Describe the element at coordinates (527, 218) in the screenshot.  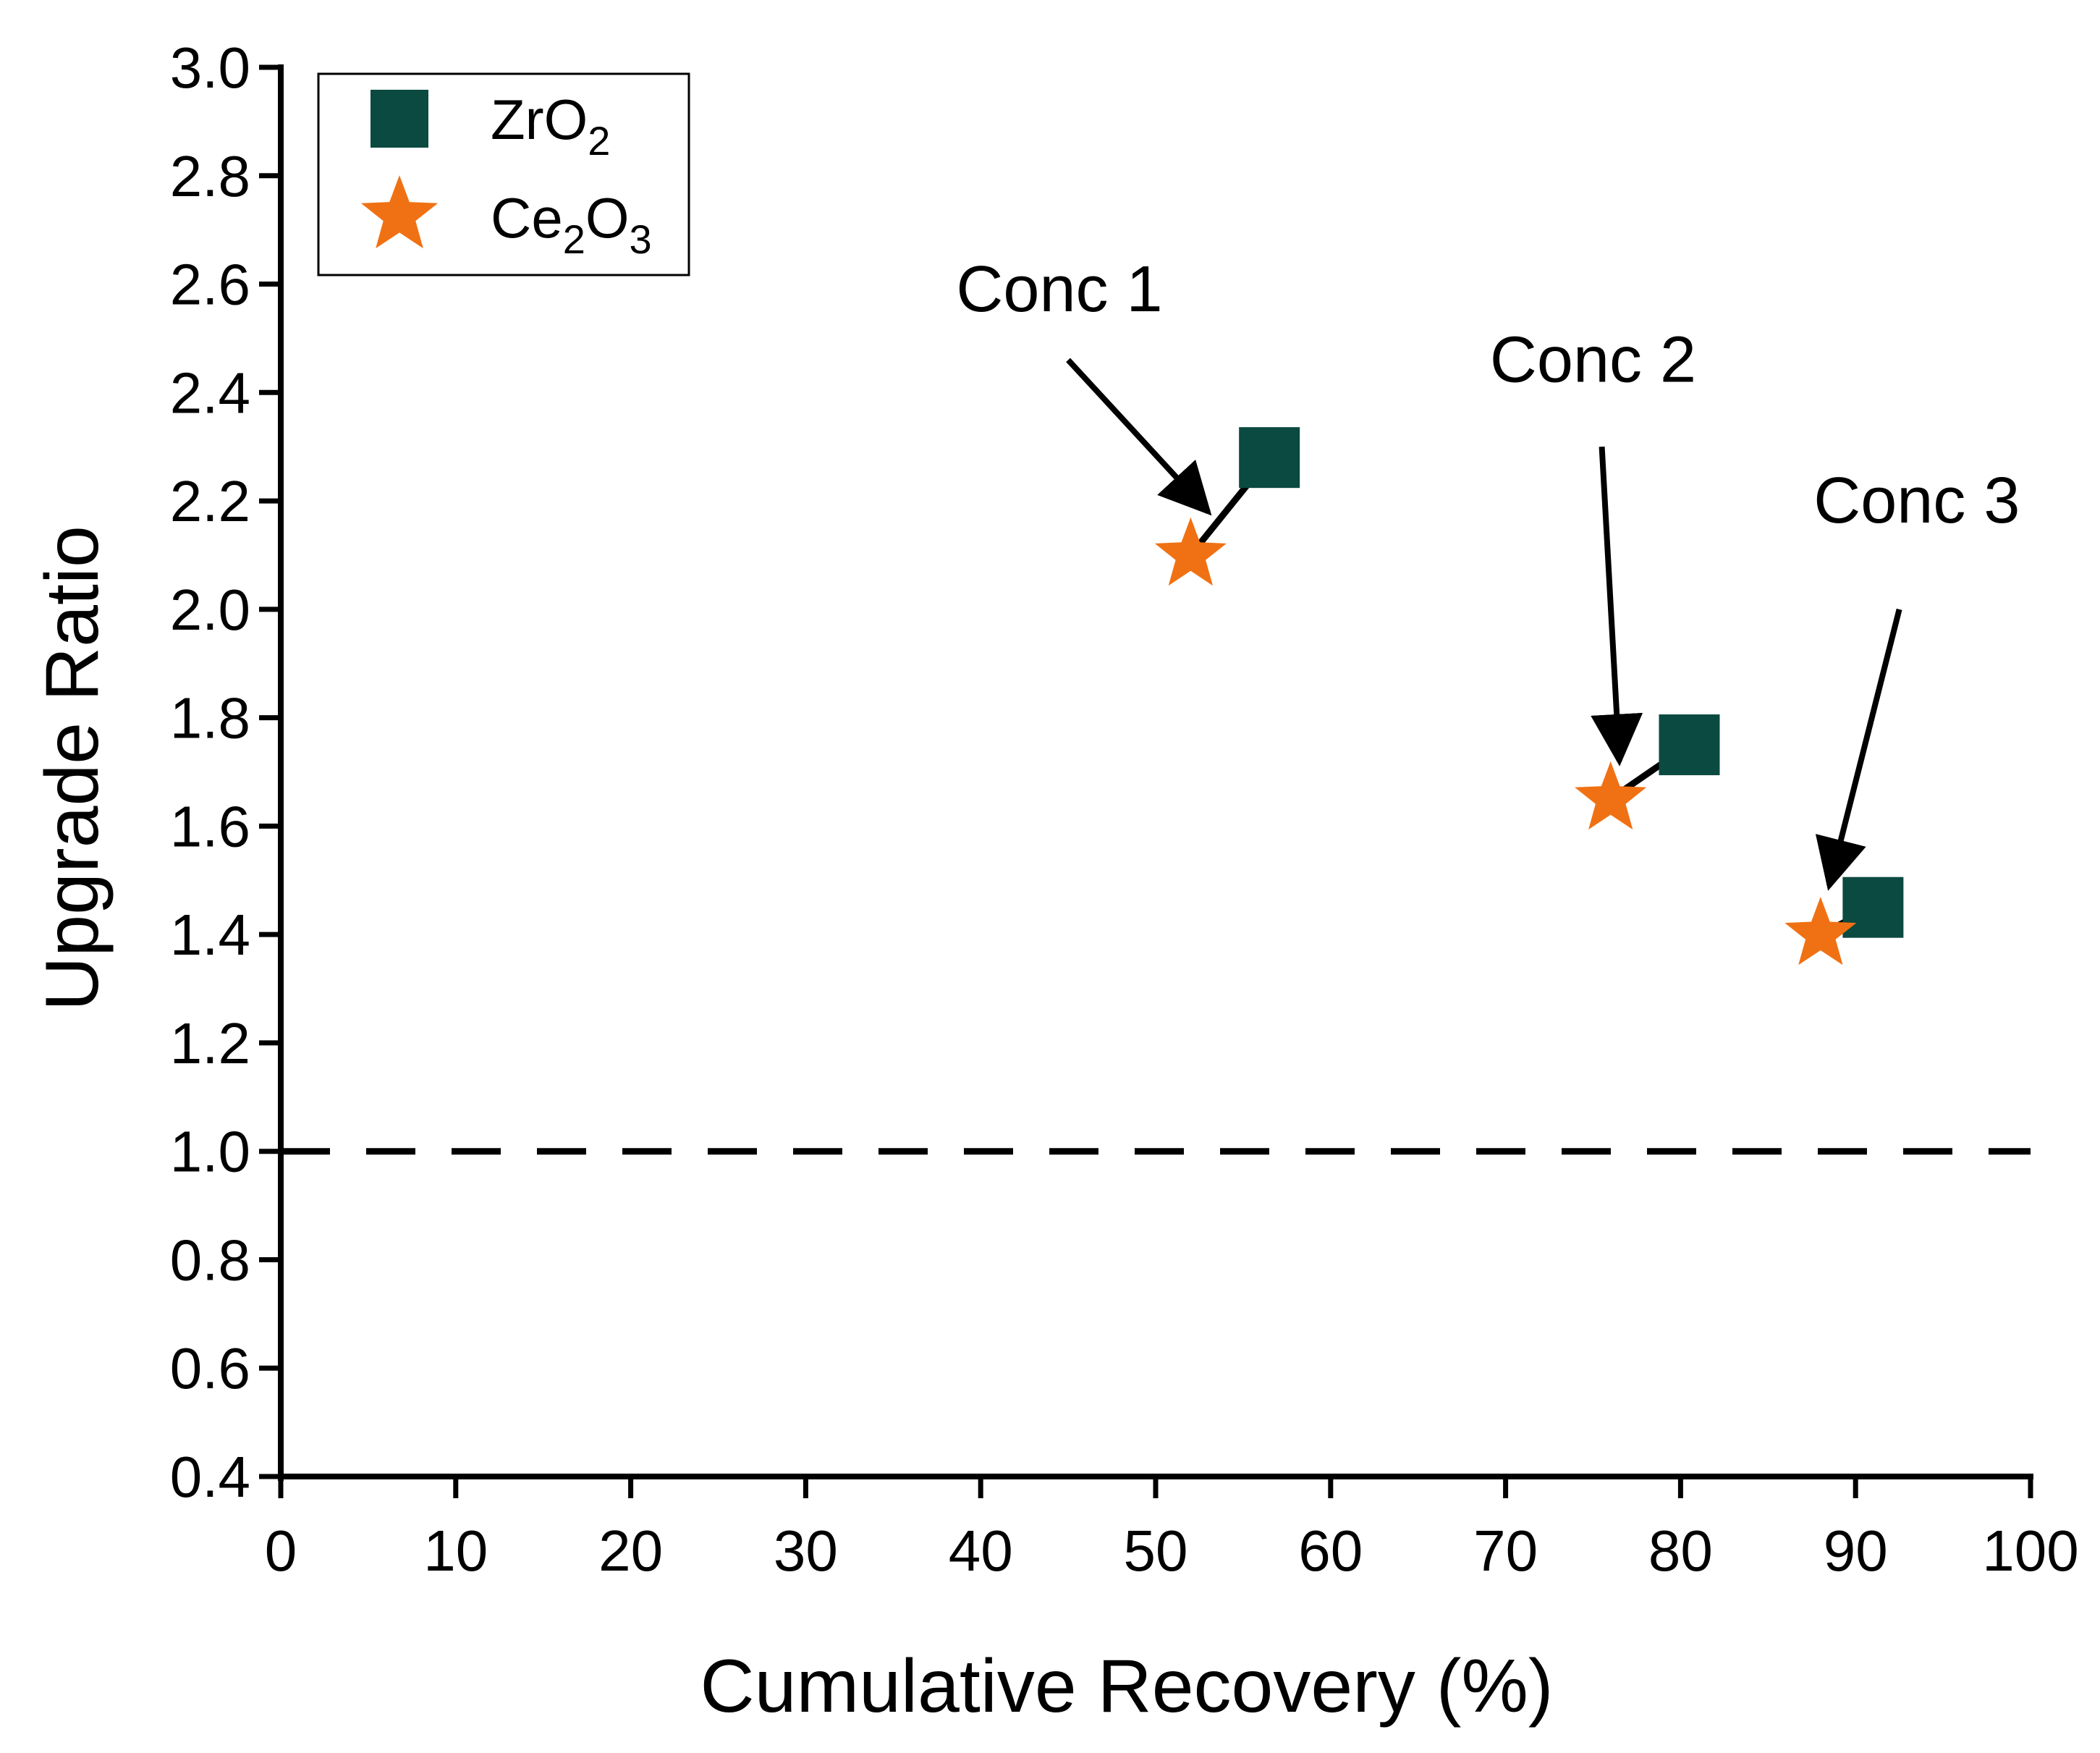
I see `legend-label-ce2o3-part: Ce` at that location.